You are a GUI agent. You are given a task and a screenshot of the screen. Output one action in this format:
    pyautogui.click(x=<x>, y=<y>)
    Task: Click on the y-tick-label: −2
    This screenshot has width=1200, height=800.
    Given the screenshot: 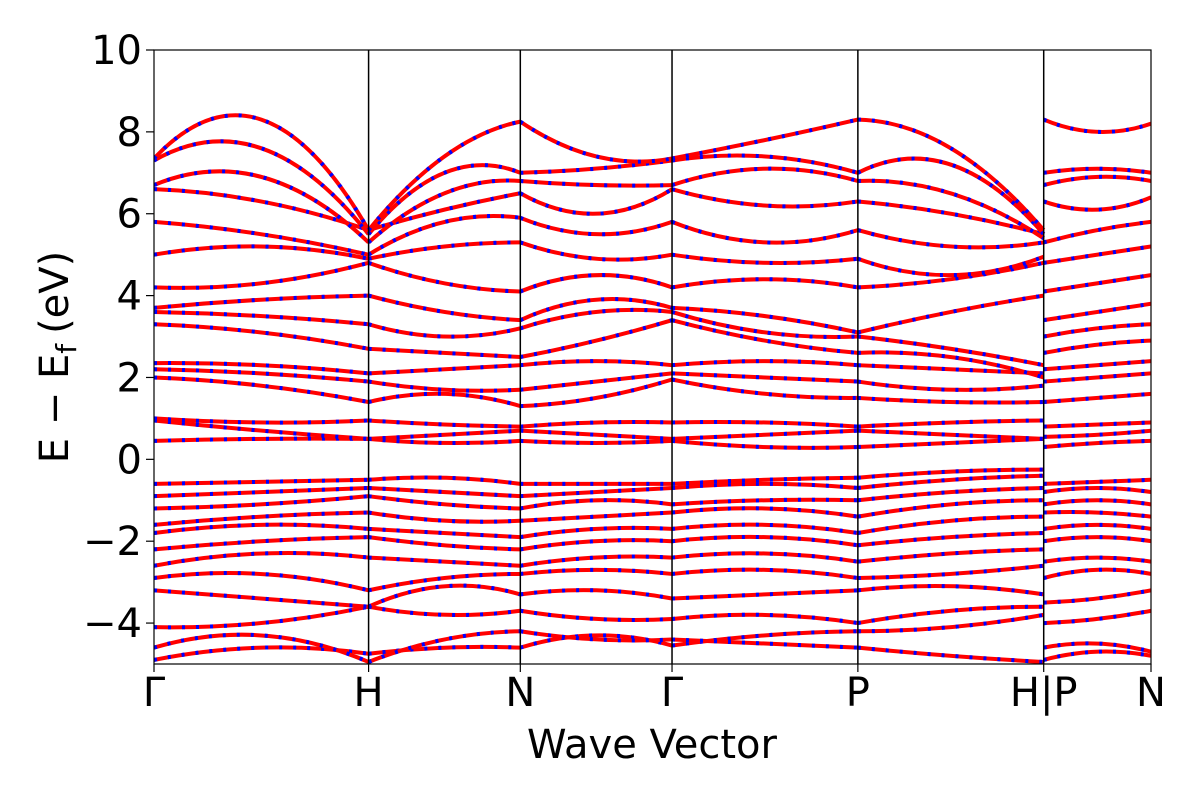 What is the action you would take?
    pyautogui.click(x=112, y=542)
    